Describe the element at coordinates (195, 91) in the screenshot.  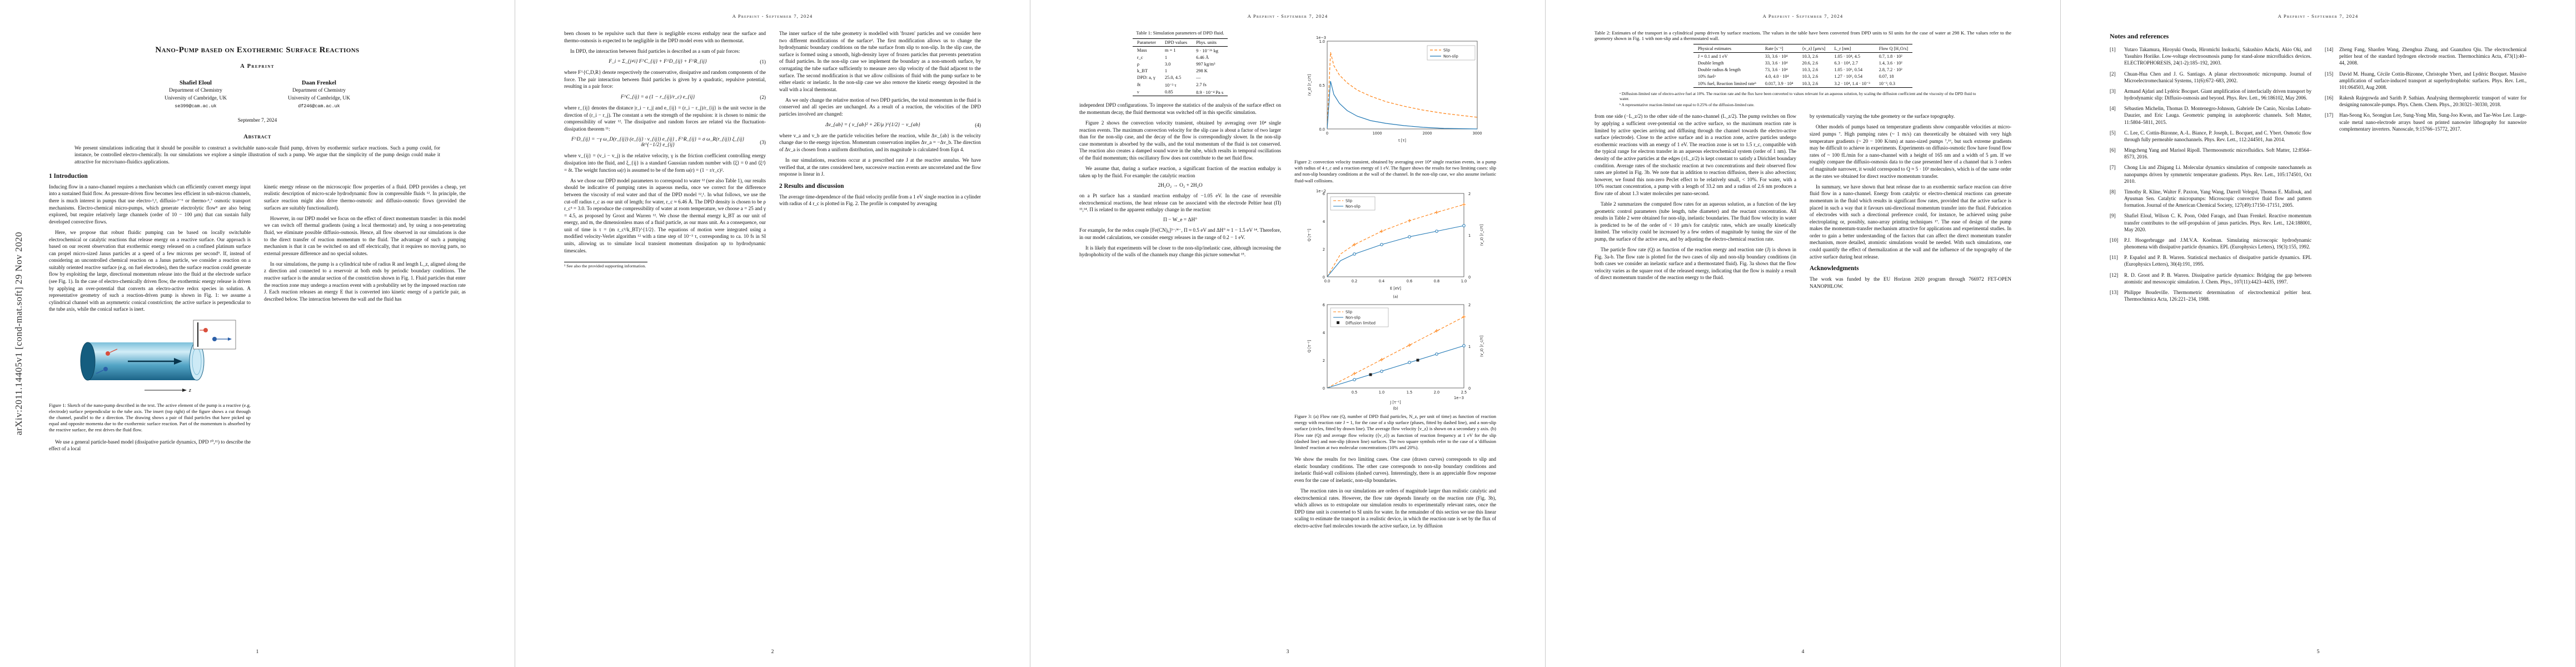
I see `author-dept: Department of Chemistry` at that location.